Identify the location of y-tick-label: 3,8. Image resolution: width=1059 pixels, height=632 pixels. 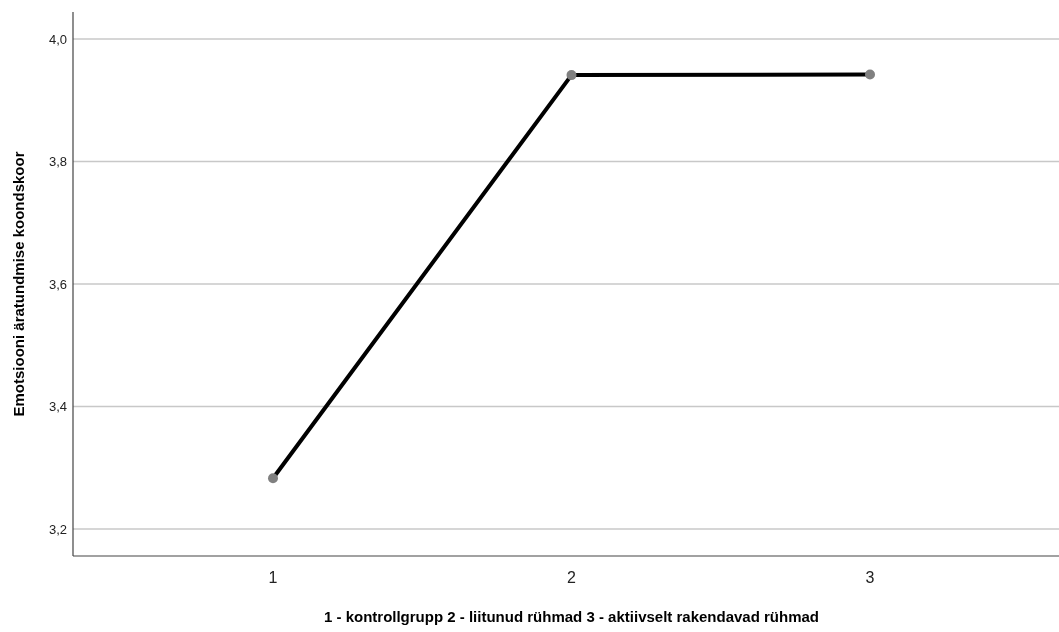
(57, 162).